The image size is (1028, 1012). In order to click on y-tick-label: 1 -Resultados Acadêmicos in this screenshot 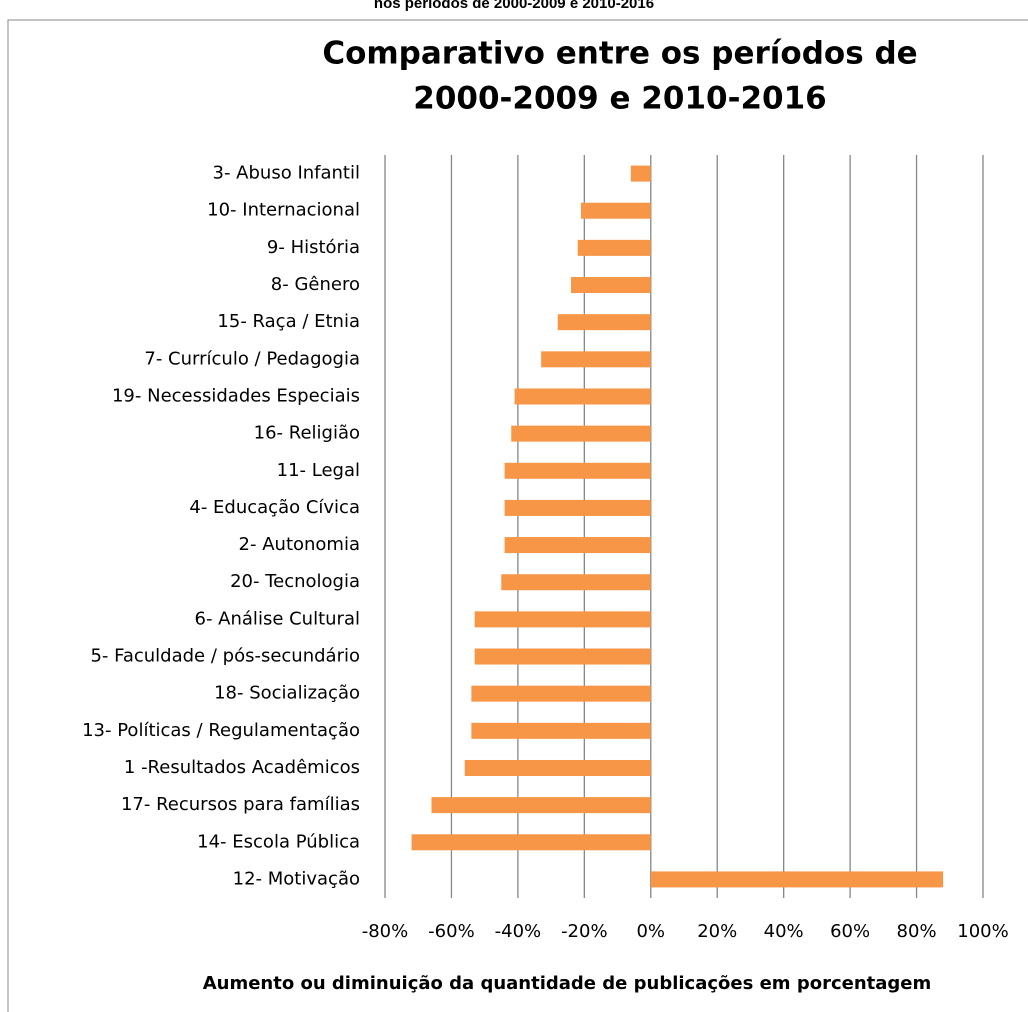, I will do `click(242, 767)`.